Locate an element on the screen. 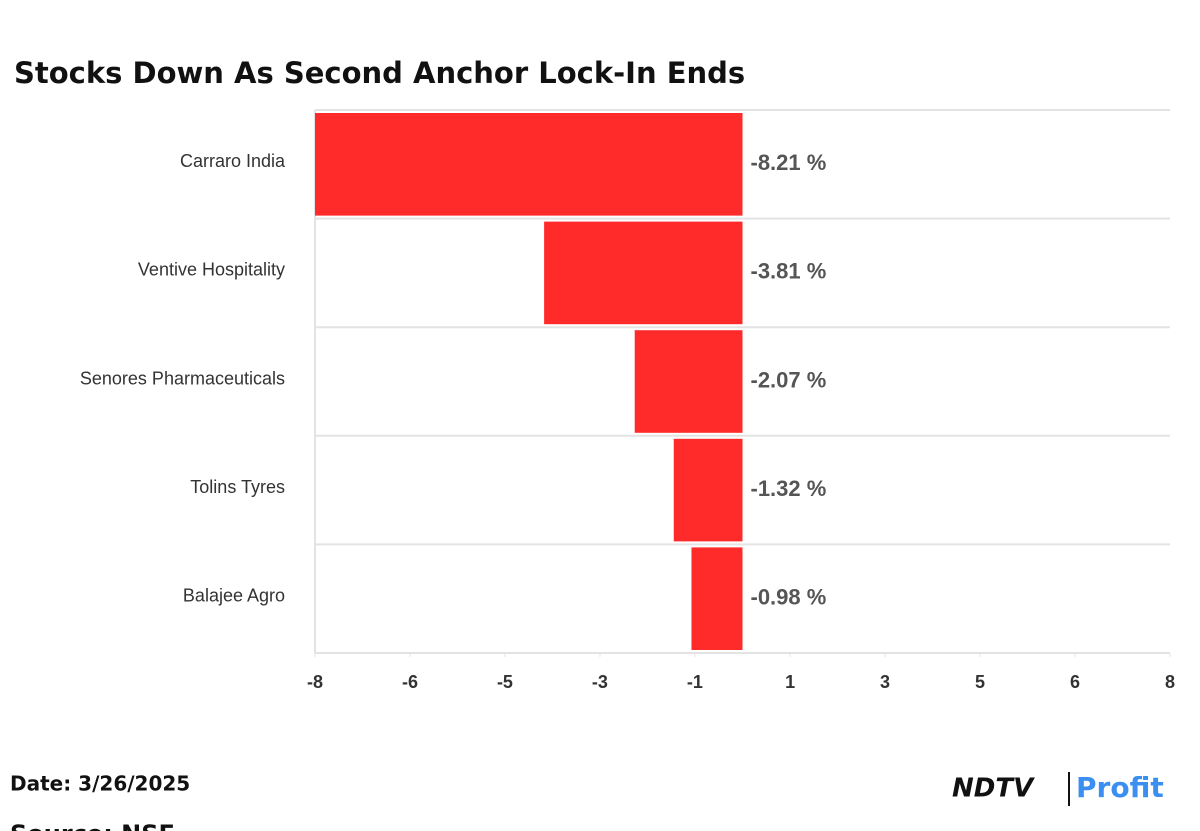 The width and height of the screenshot is (1200, 831). value-label: -1.32 % is located at coordinates (789, 488).